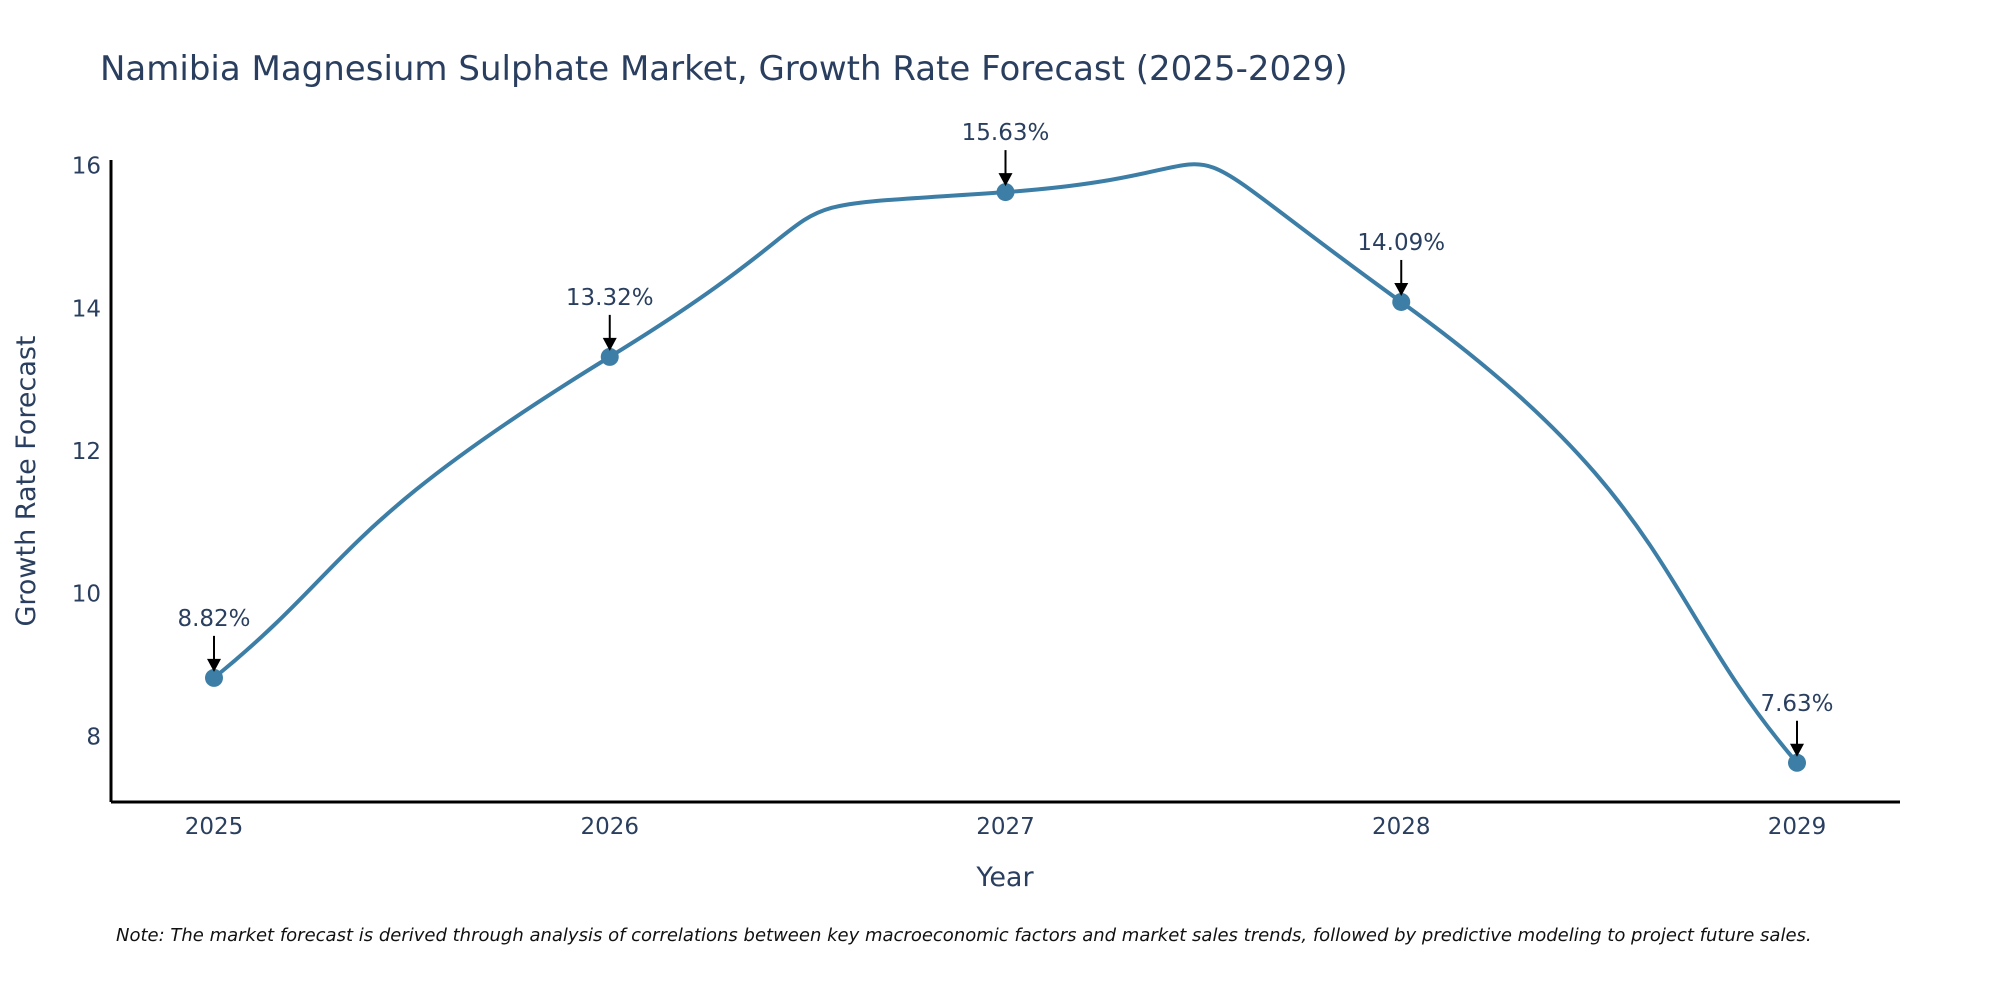 This screenshot has height=1000, width=2000. Describe the element at coordinates (1796, 704) in the screenshot. I see `data-label: 7.63%` at that location.